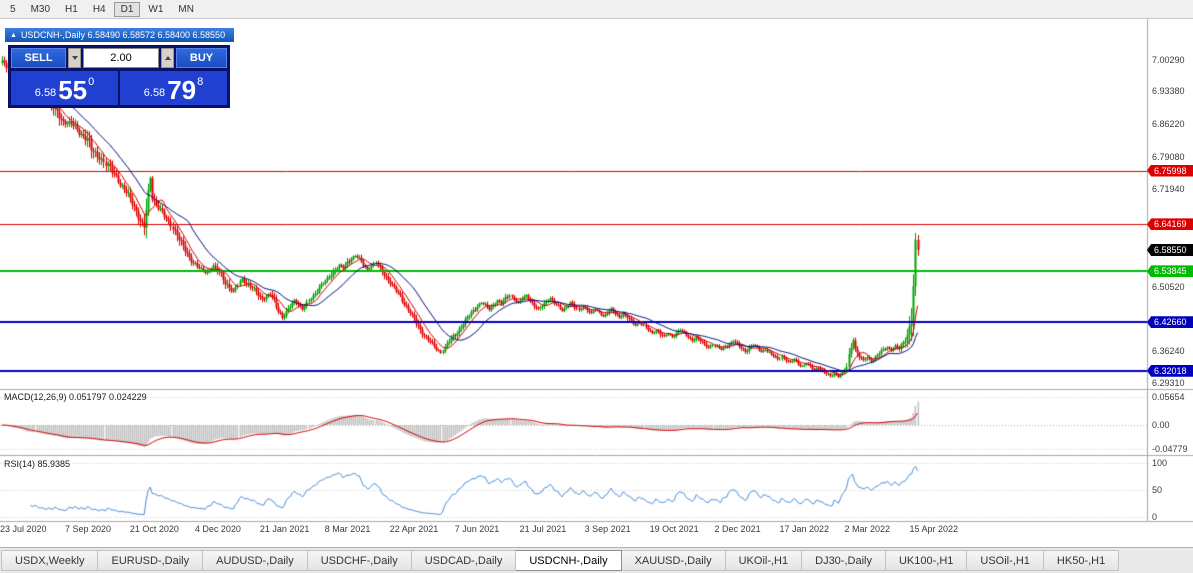  Describe the element at coordinates (477, 529) in the screenshot. I see `date-label: 7 Jun 2021` at that location.